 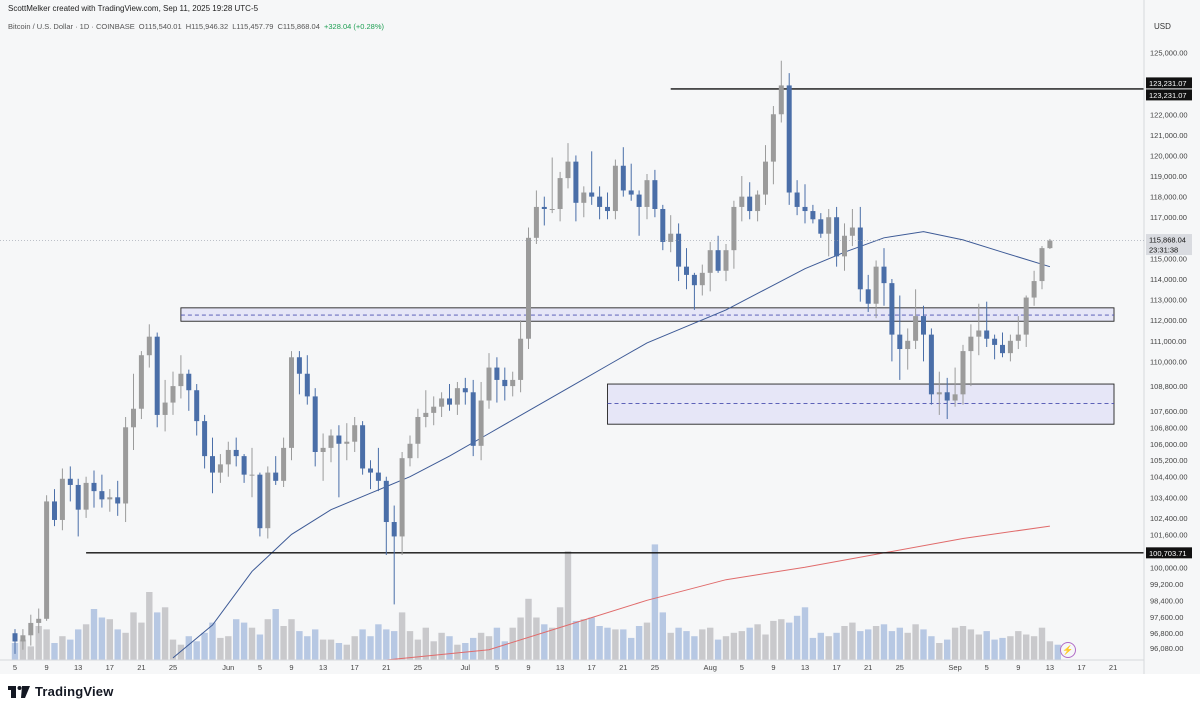 I want to click on change-value: +328.04 (+0.28%), so click(x=354, y=26).